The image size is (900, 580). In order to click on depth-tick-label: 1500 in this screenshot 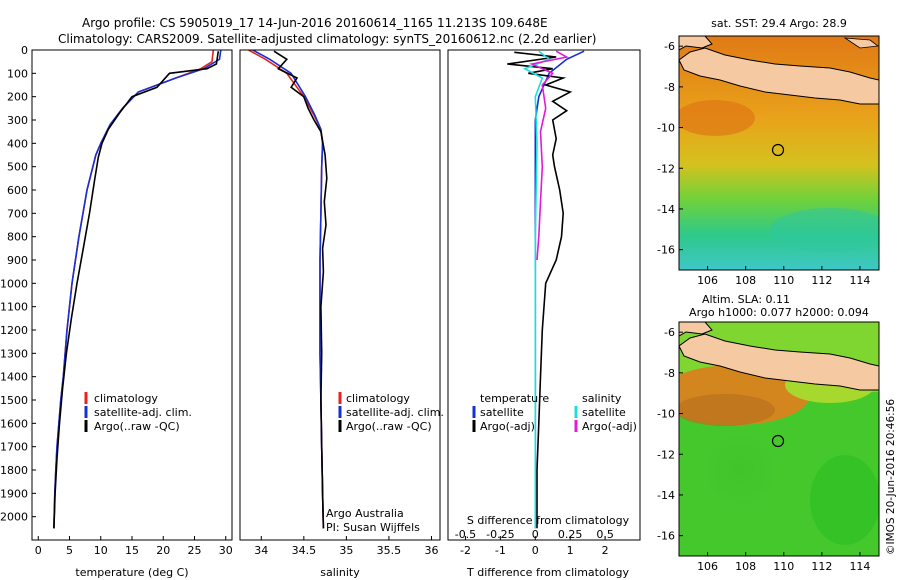, I will do `click(14, 400)`.